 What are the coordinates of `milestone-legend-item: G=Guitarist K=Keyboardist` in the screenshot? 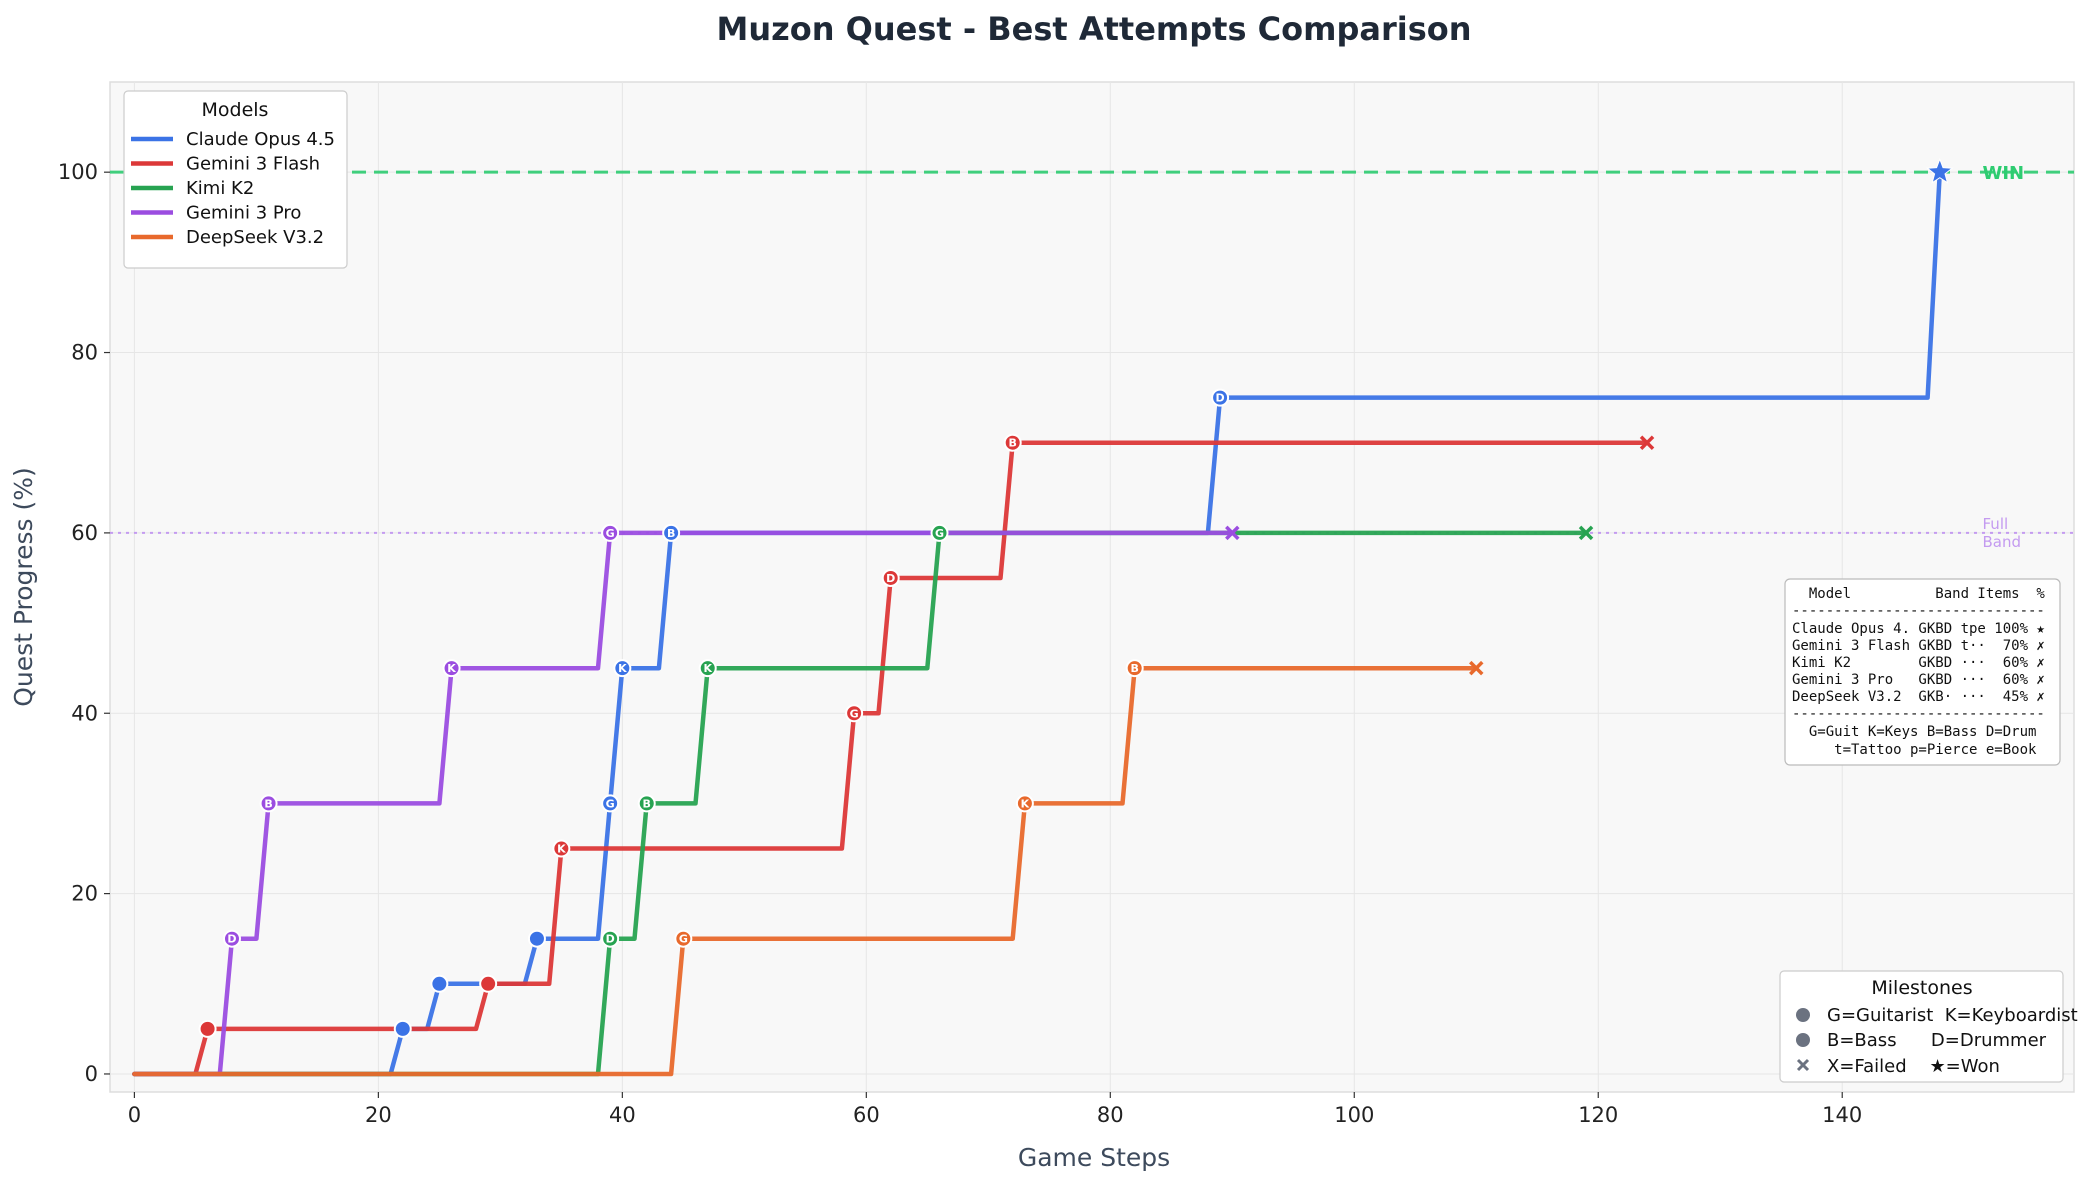 It's located at (1952, 1015).